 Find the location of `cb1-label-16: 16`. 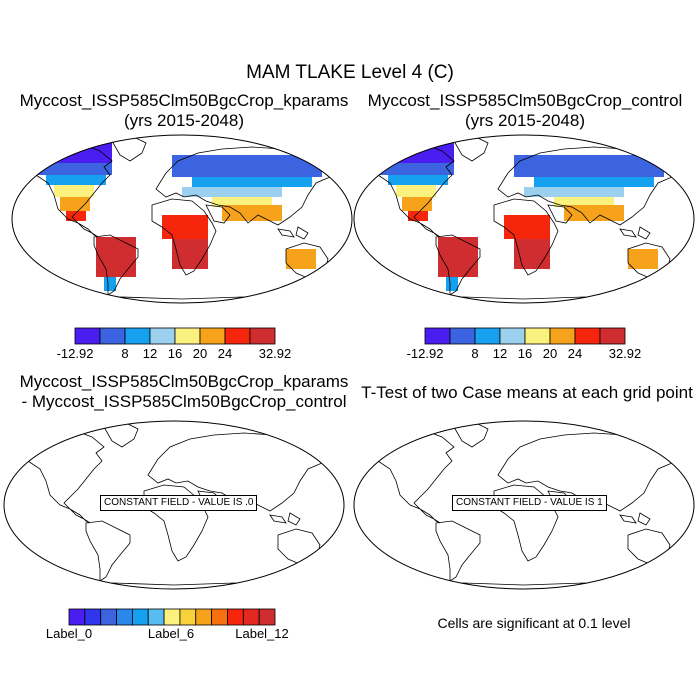

cb1-label-16: 16 is located at coordinates (175, 353).